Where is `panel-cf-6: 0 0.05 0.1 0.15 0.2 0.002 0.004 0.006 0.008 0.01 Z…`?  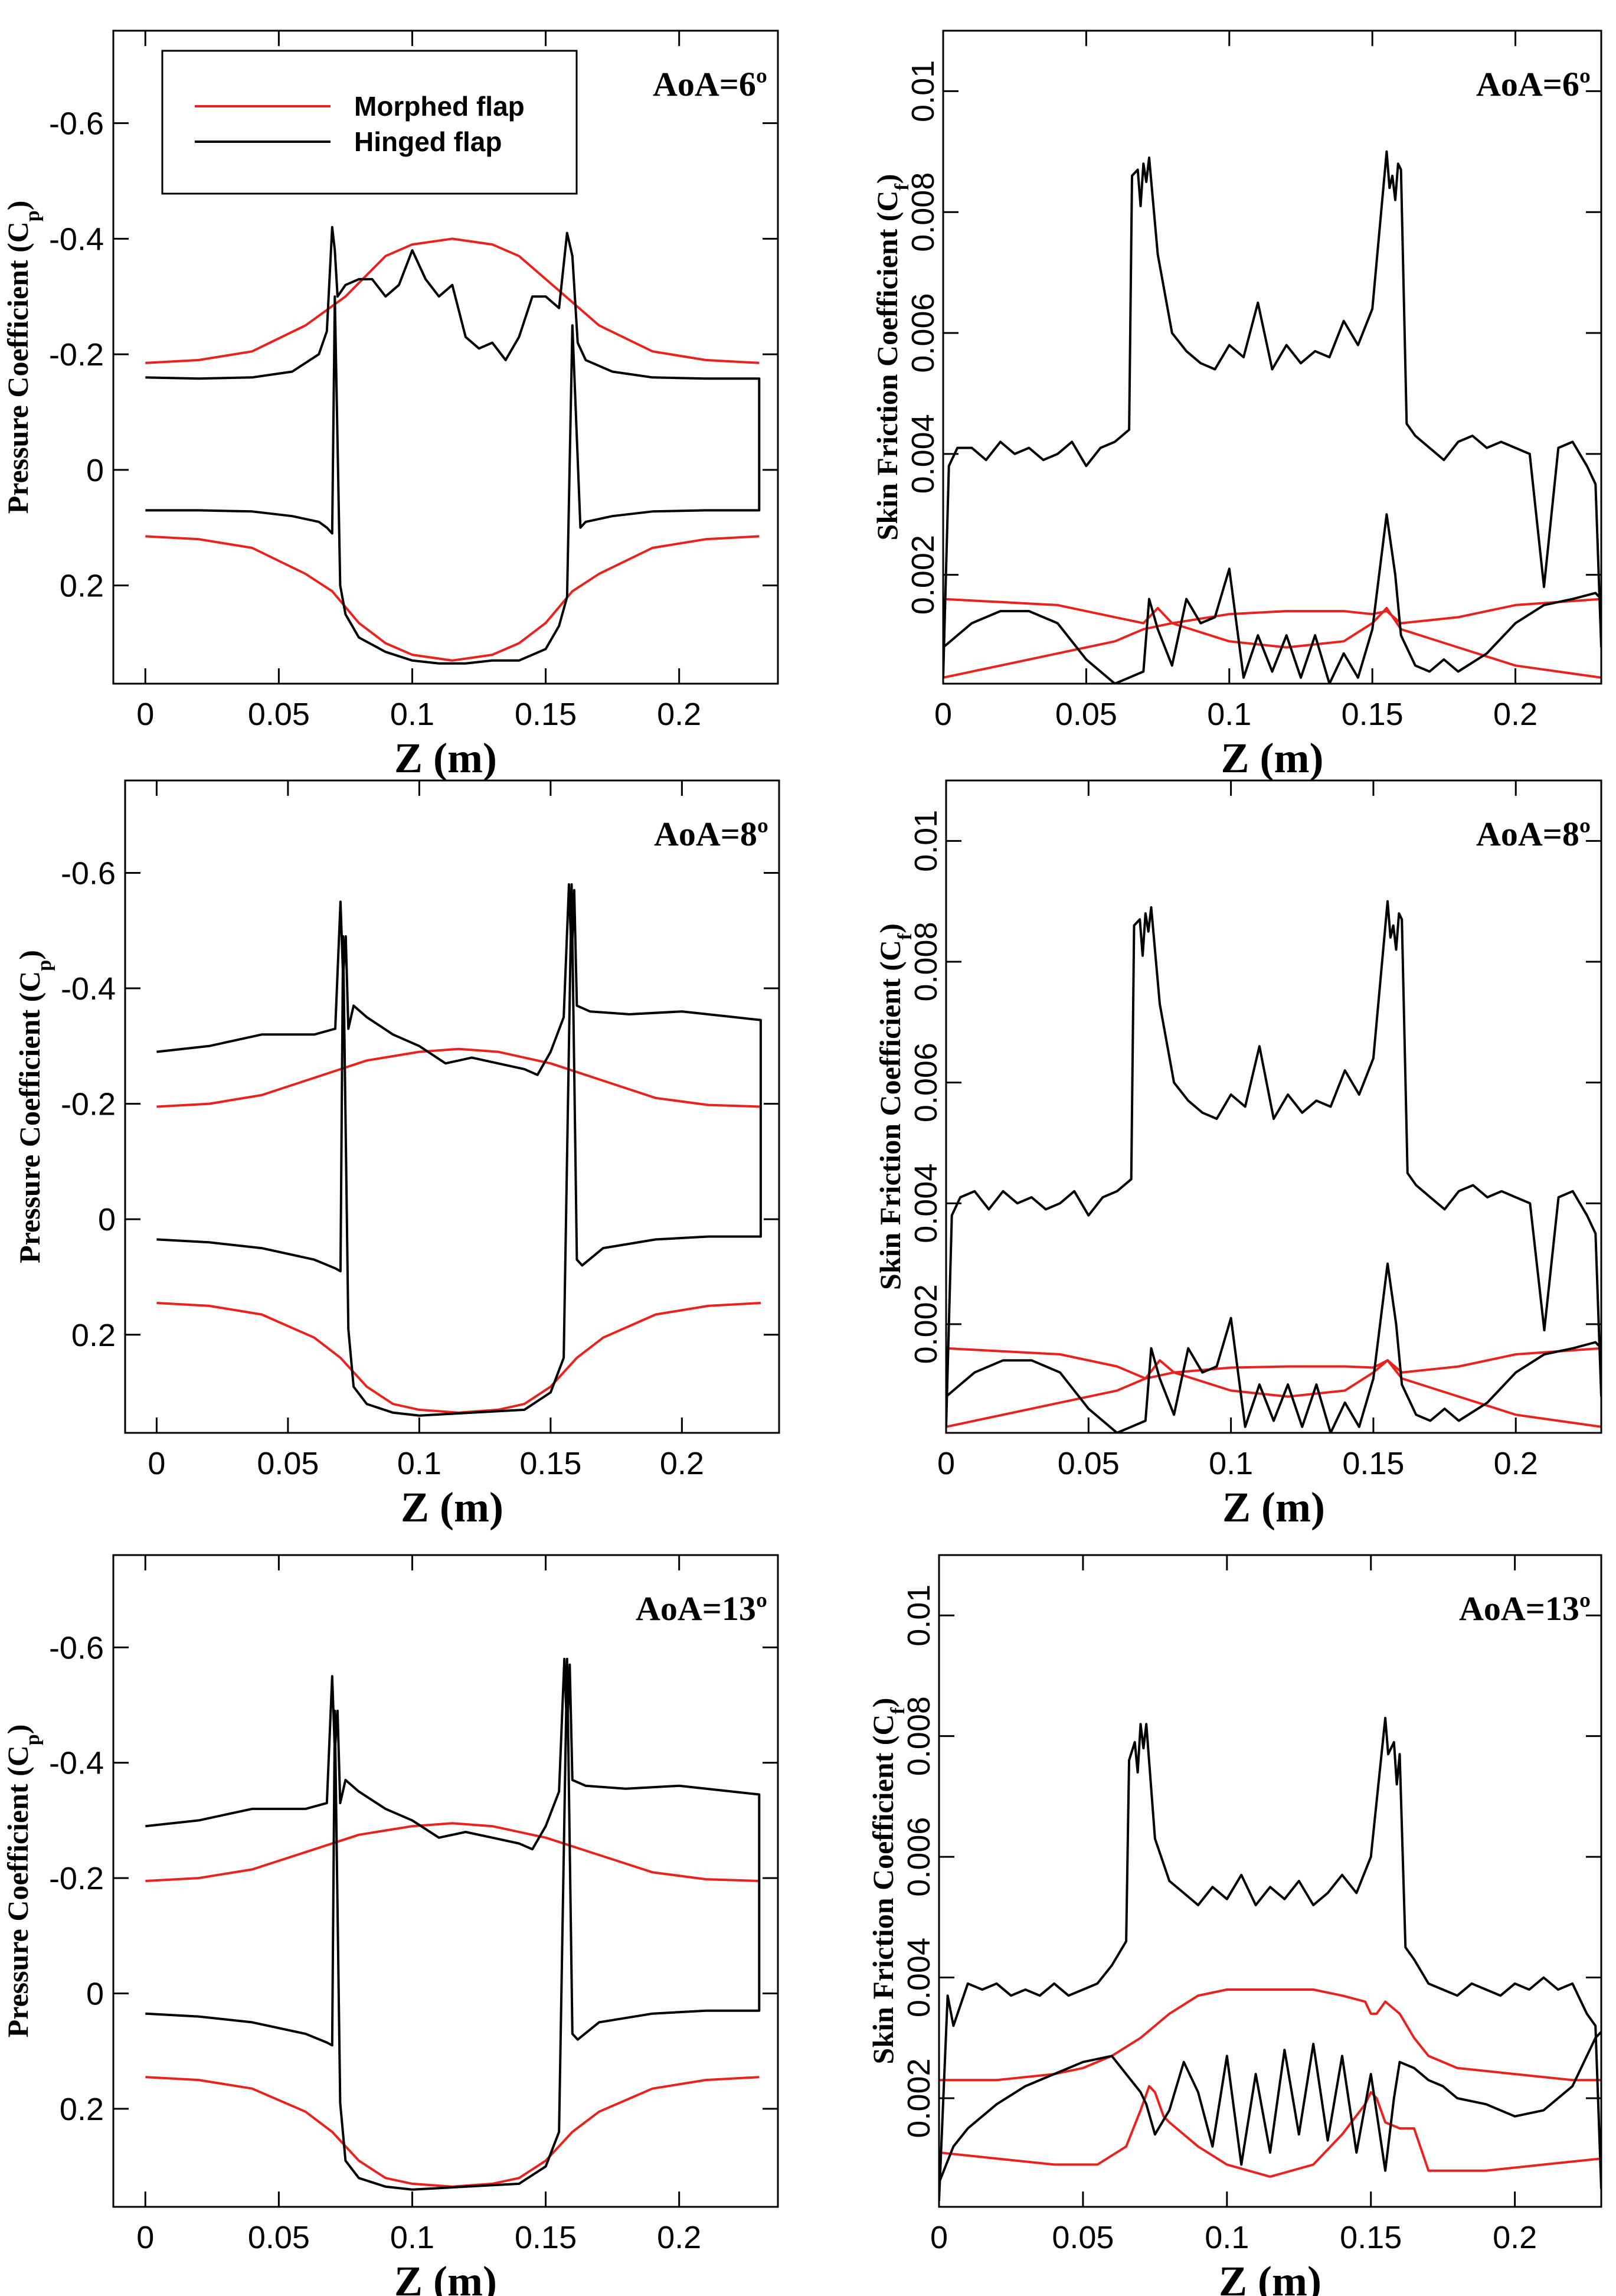 panel-cf-6: 0 0.05 0.1 0.15 0.2 0.002 0.004 0.006 0.008 0.01 Z… is located at coordinates (1236, 406).